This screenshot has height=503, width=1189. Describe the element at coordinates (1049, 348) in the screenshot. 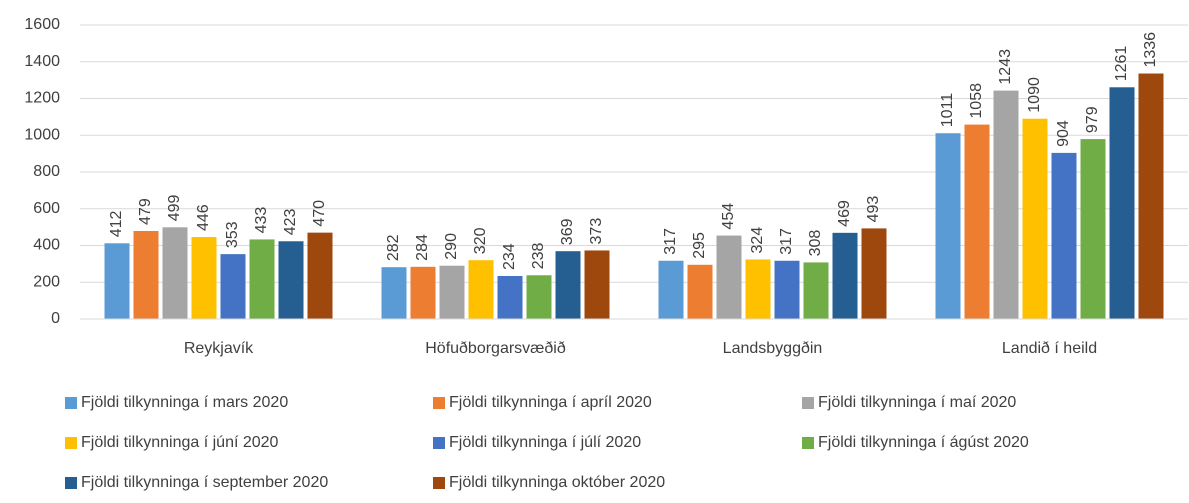

I see `x-tick-label: Landið í heild` at that location.